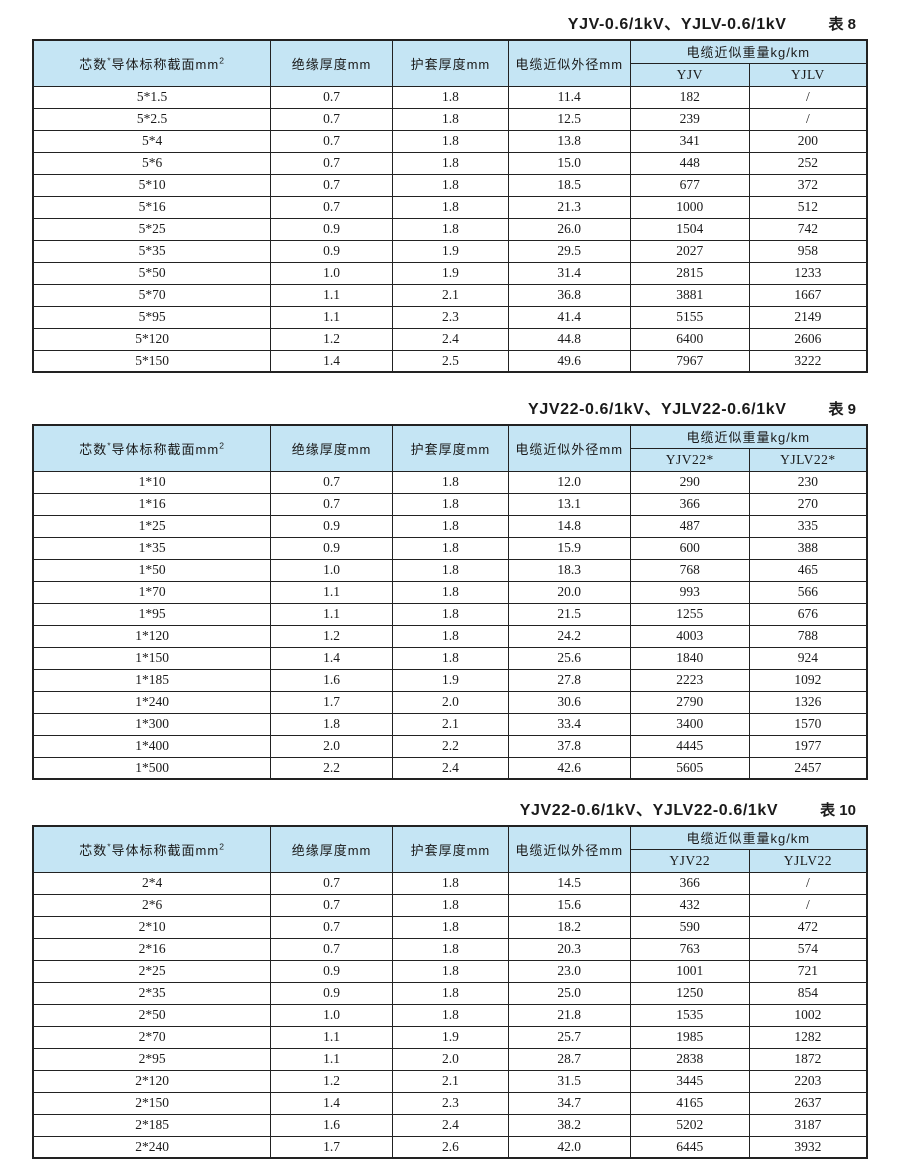  What do you see at coordinates (569, 207) in the screenshot?
I see `table-cell: 21.3` at bounding box center [569, 207].